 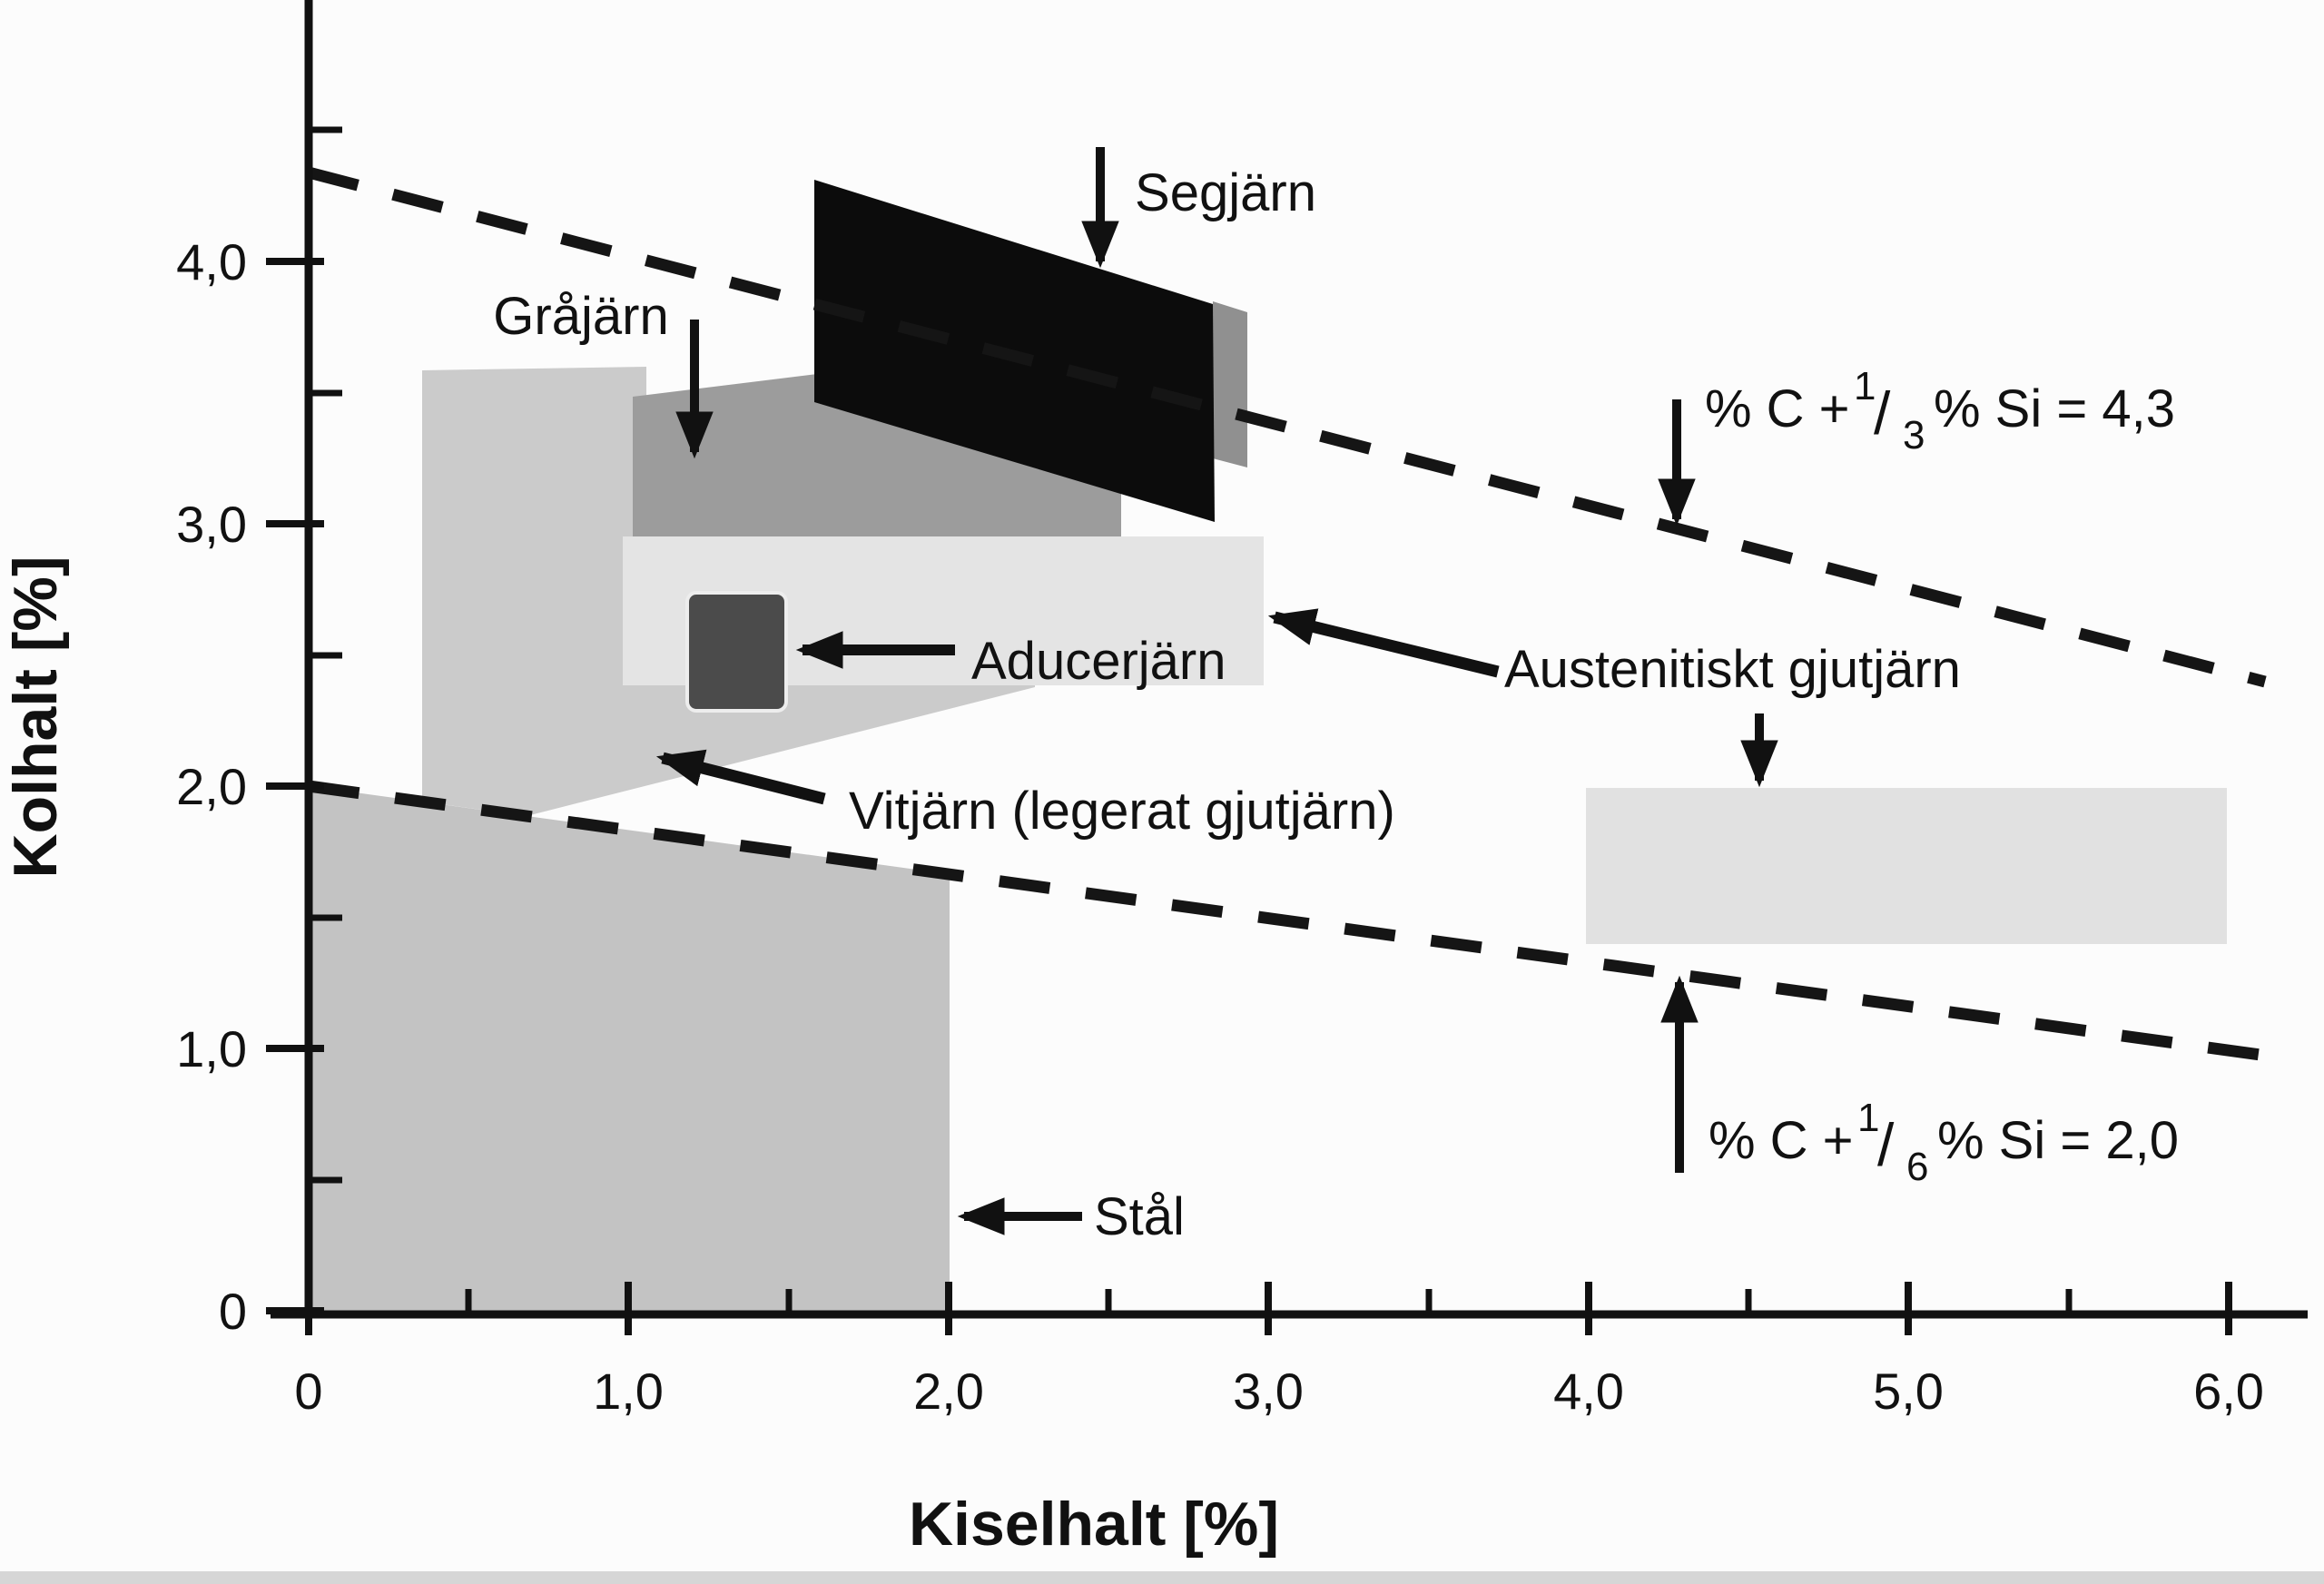 What do you see at coordinates (1269, 1302) in the screenshot?
I see `x-minor-ticks` at bounding box center [1269, 1302].